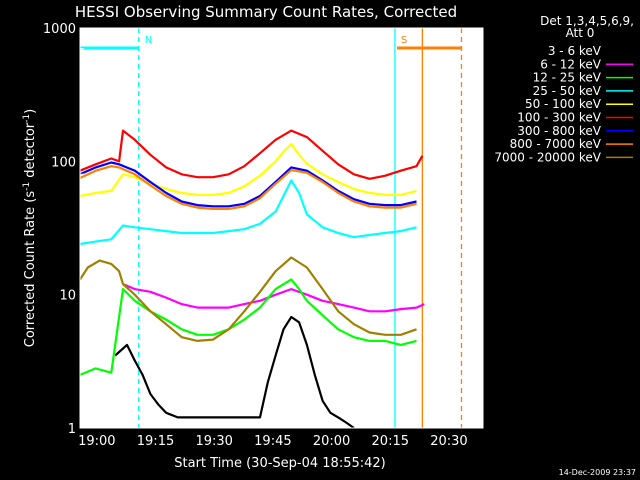  What do you see at coordinates (567, 91) in the screenshot?
I see `legend-label-3: 25 - 50 keV` at bounding box center [567, 91].